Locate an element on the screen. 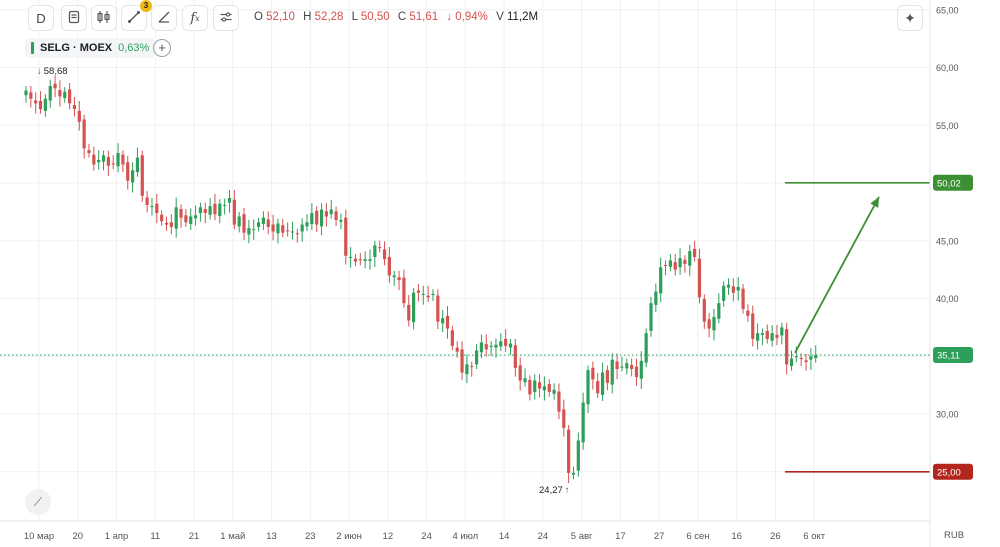 The height and width of the screenshot is (547, 1000). trend-arrow-line is located at coordinates (837, 275).